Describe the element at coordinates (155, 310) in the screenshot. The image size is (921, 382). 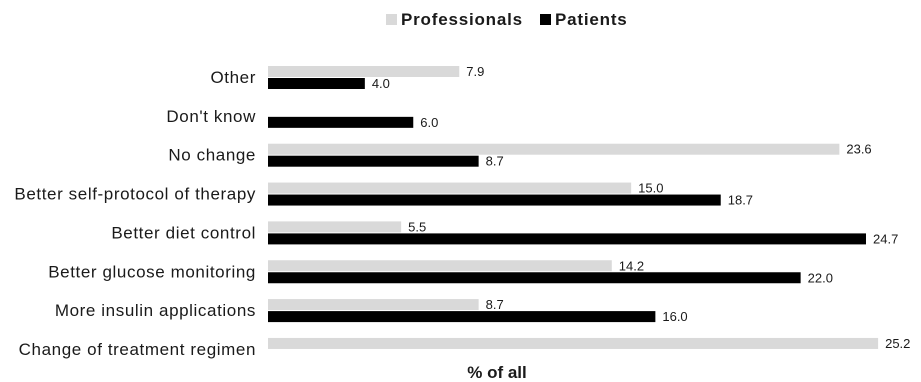
I see `category-label-more-insulin-applications: More insulin applications` at that location.